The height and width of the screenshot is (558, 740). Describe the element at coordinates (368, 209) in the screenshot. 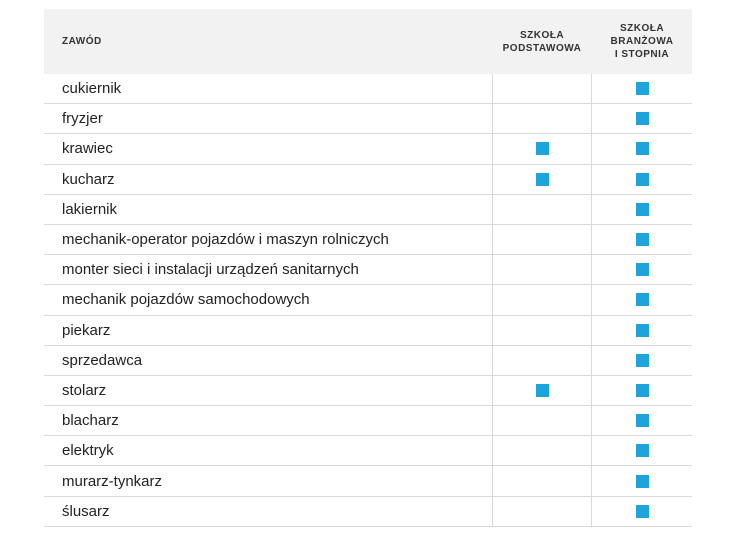

I see `table-row: lakiernik` at that location.